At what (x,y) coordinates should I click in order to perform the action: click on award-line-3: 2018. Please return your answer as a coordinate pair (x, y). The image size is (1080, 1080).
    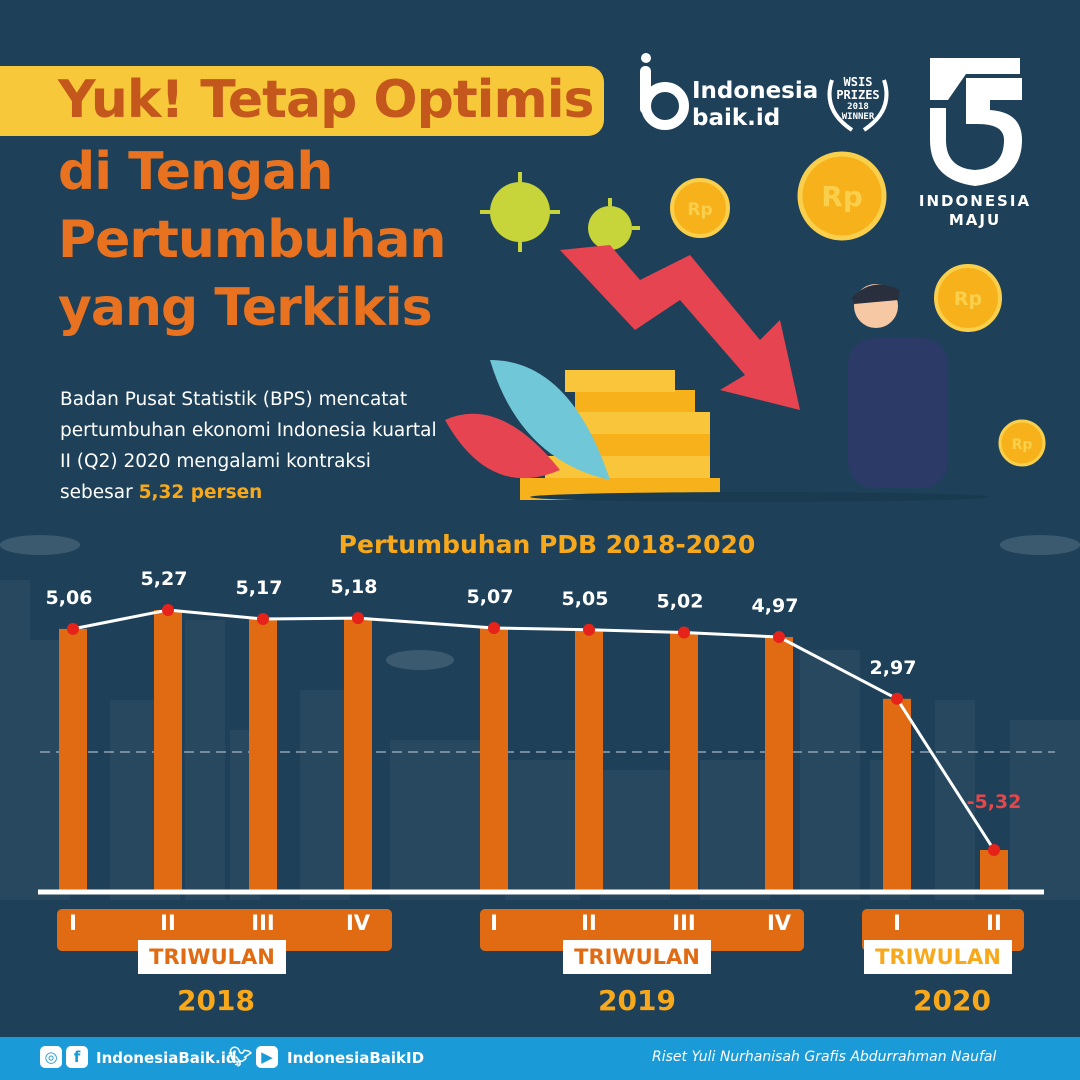
    Looking at the image, I should click on (858, 107).